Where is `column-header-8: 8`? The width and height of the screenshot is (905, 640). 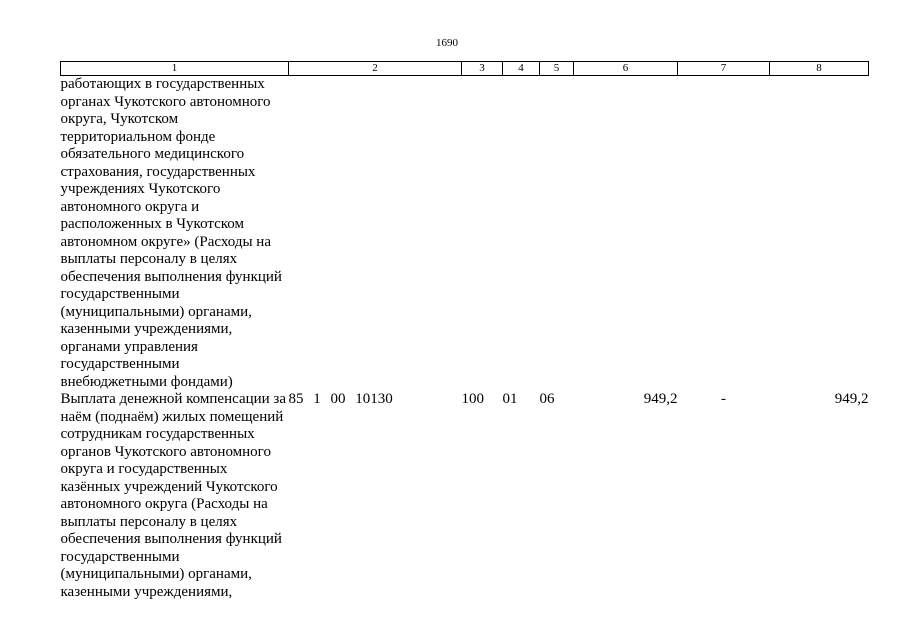
column-header-8: 8 is located at coordinates (819, 68).